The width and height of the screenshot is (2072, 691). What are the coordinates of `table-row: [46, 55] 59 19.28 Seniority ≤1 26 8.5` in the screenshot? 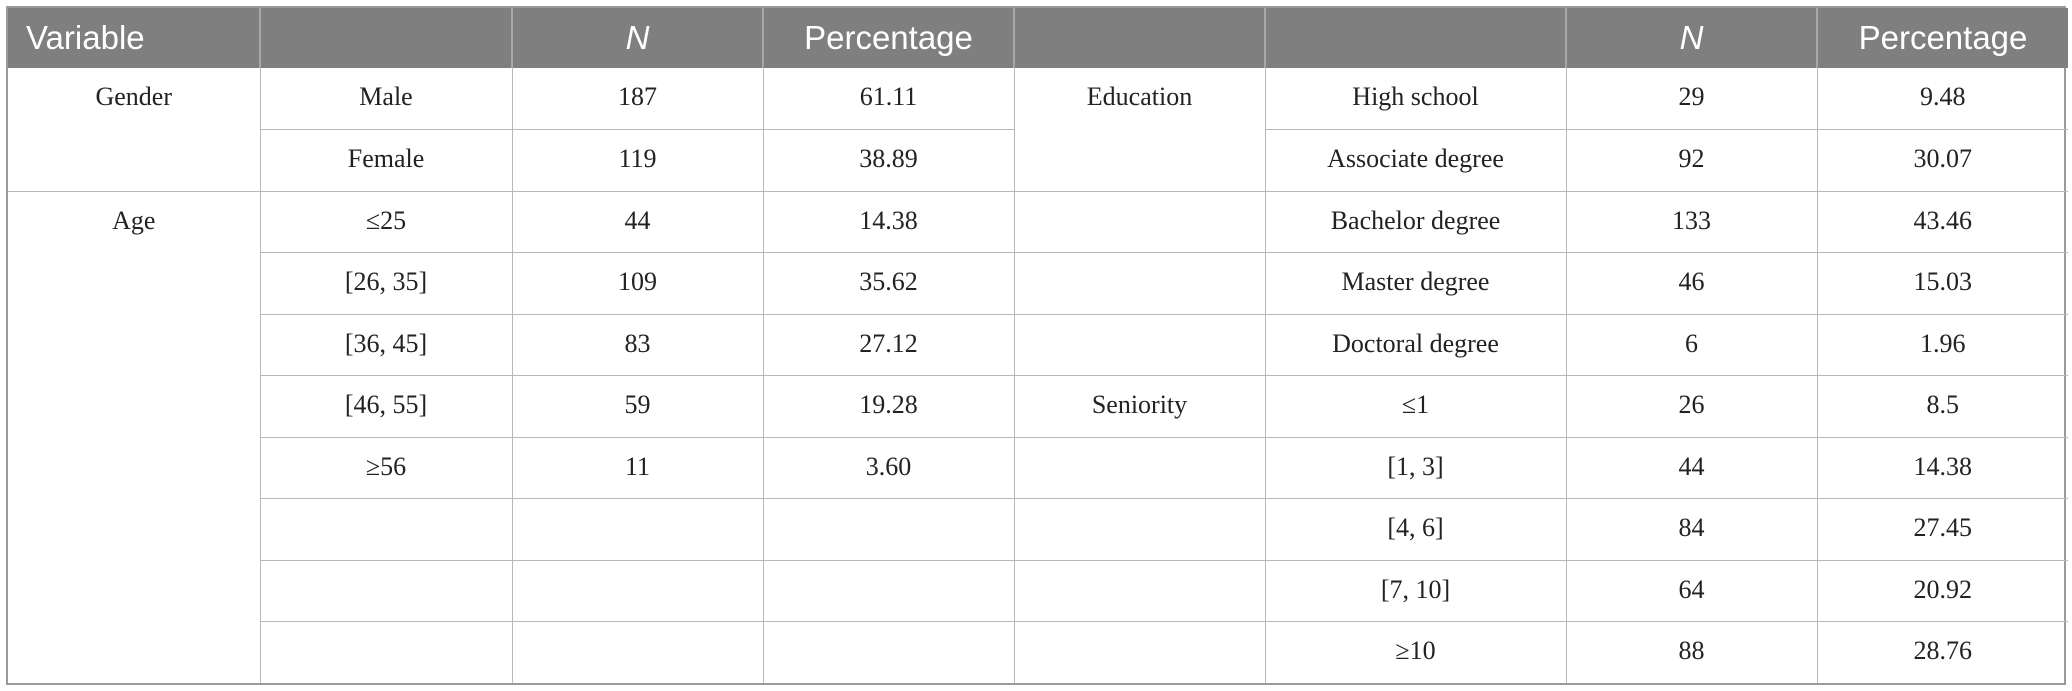 It's located at (1038, 406).